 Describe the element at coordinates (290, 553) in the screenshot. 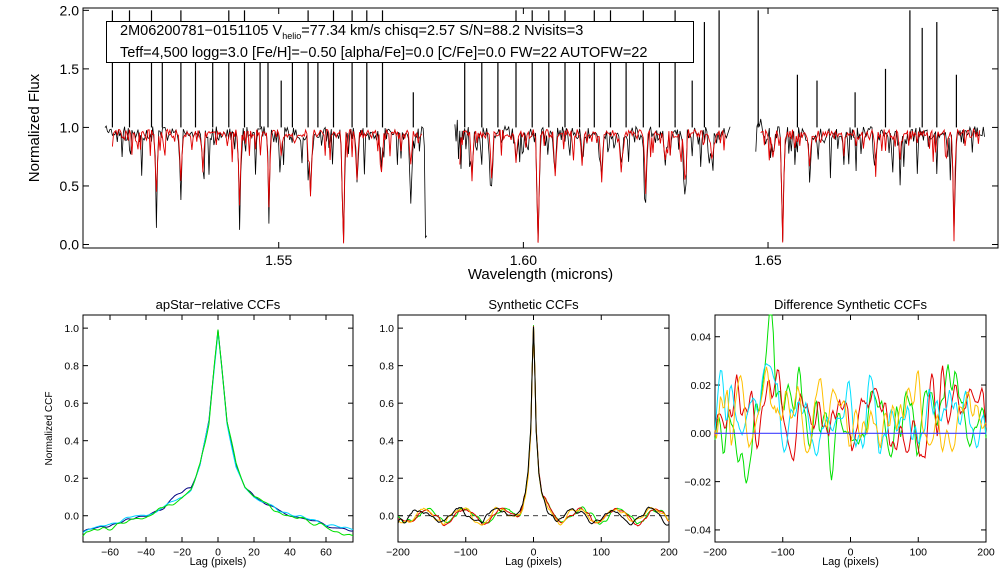

I see `x-tick-label: 40` at that location.